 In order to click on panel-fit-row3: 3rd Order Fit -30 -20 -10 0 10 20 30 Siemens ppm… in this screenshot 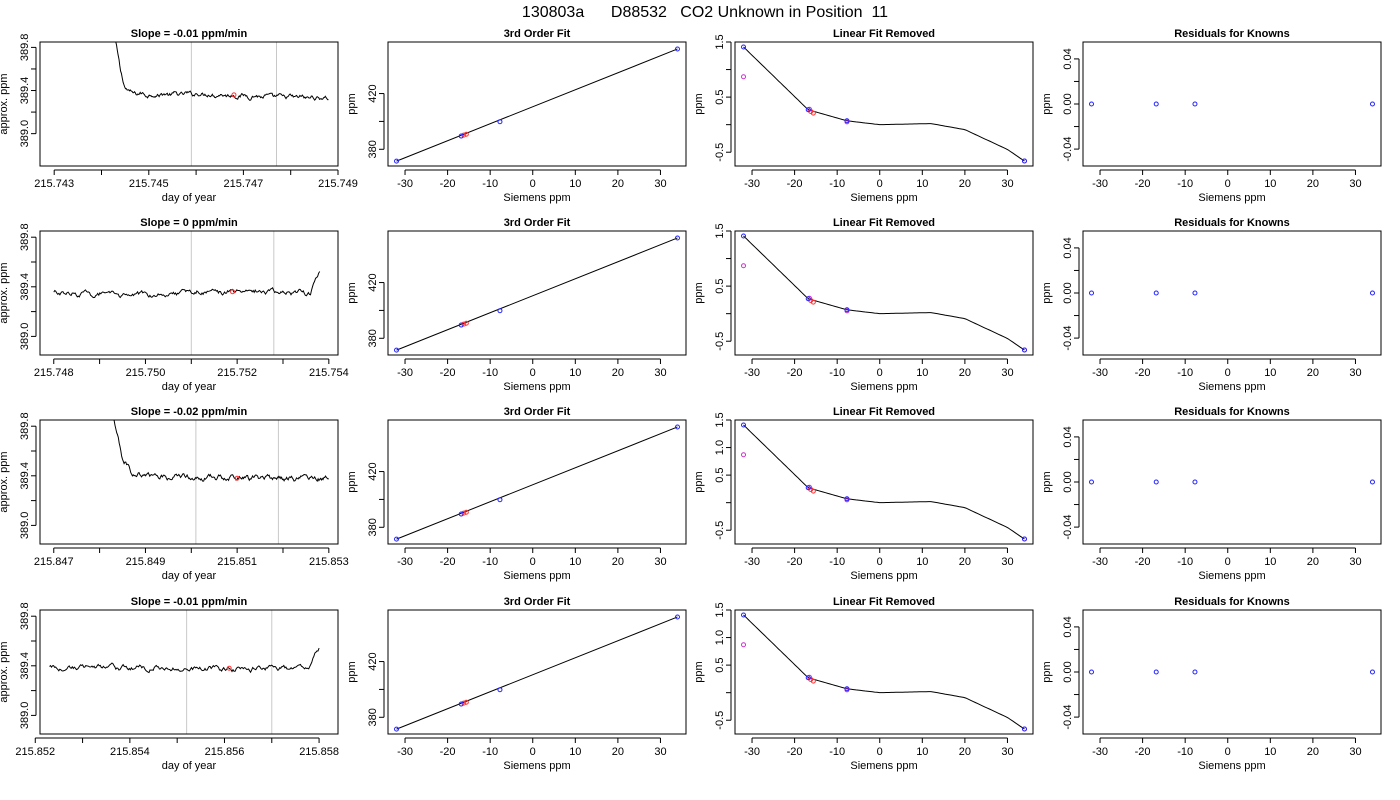, I will do `click(516, 684)`.